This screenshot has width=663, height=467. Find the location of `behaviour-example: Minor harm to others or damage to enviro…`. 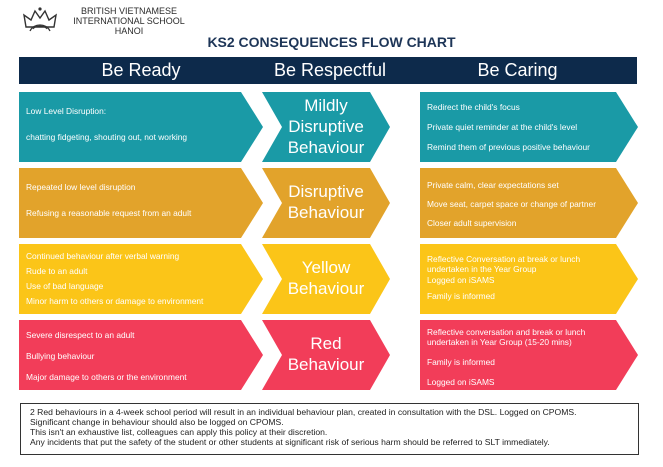

behaviour-example: Minor harm to others or damage to enviro… is located at coordinates (115, 301).